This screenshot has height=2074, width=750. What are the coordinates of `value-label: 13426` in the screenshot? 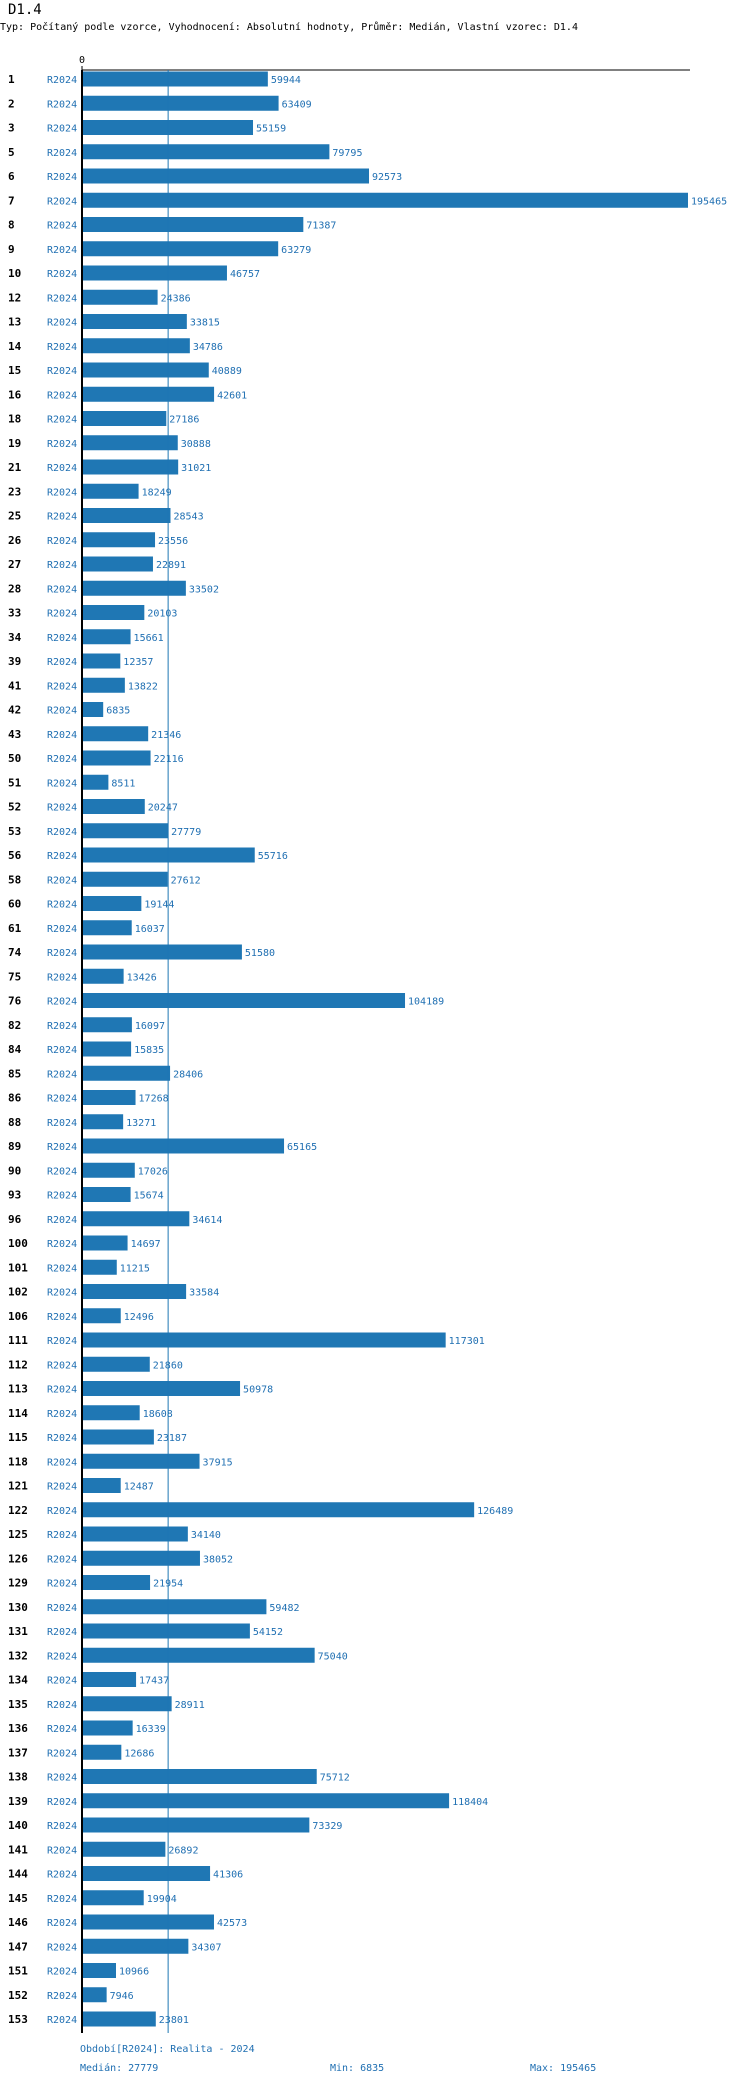 It's located at (142, 977).